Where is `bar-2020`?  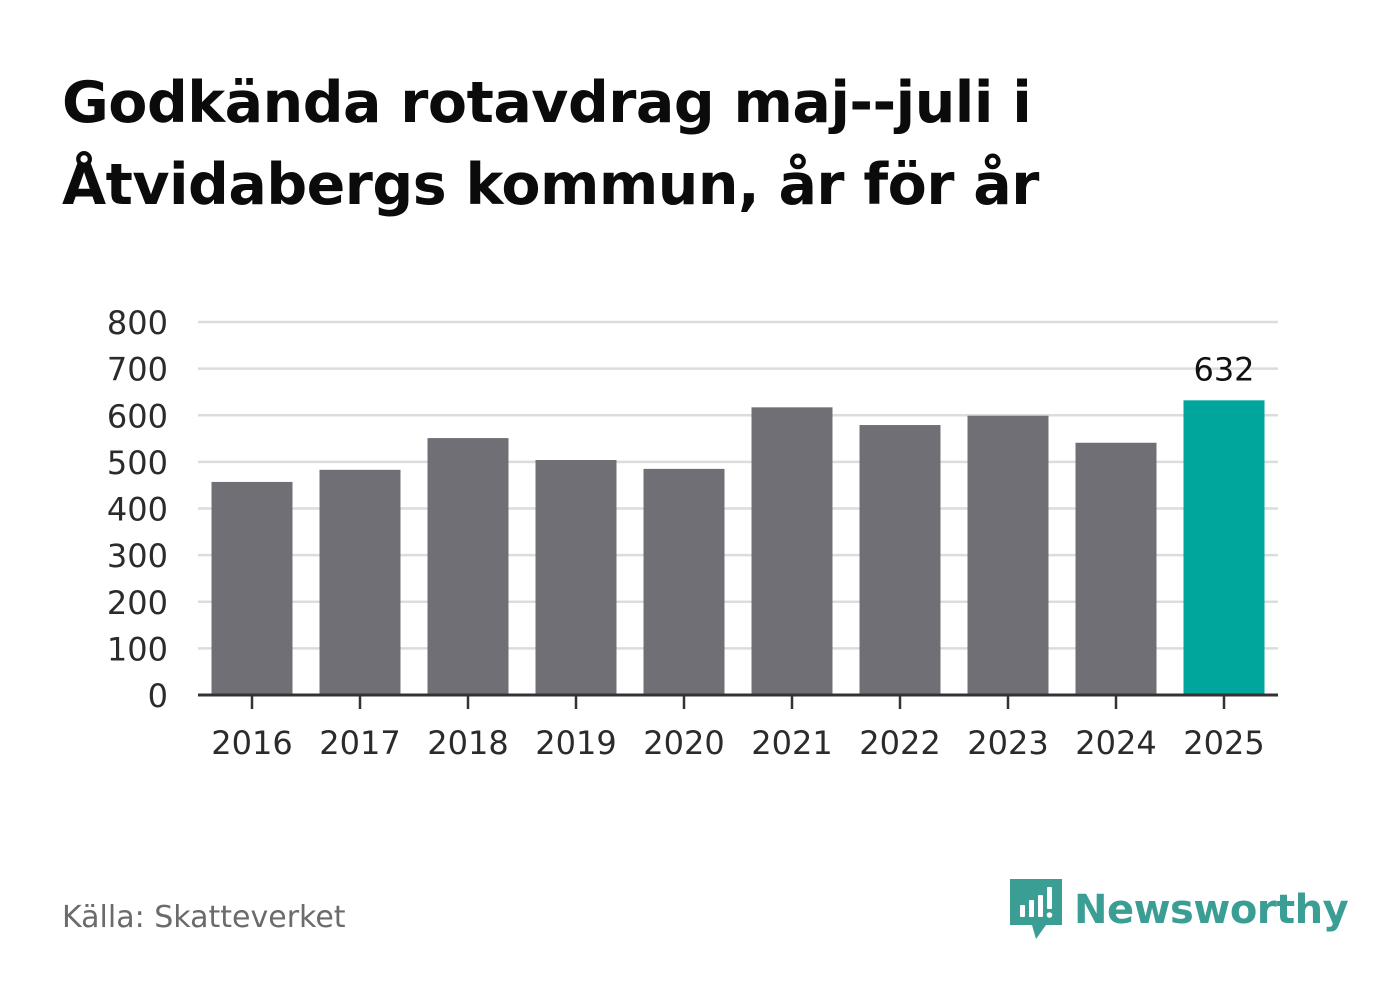 bar-2020 is located at coordinates (684, 581).